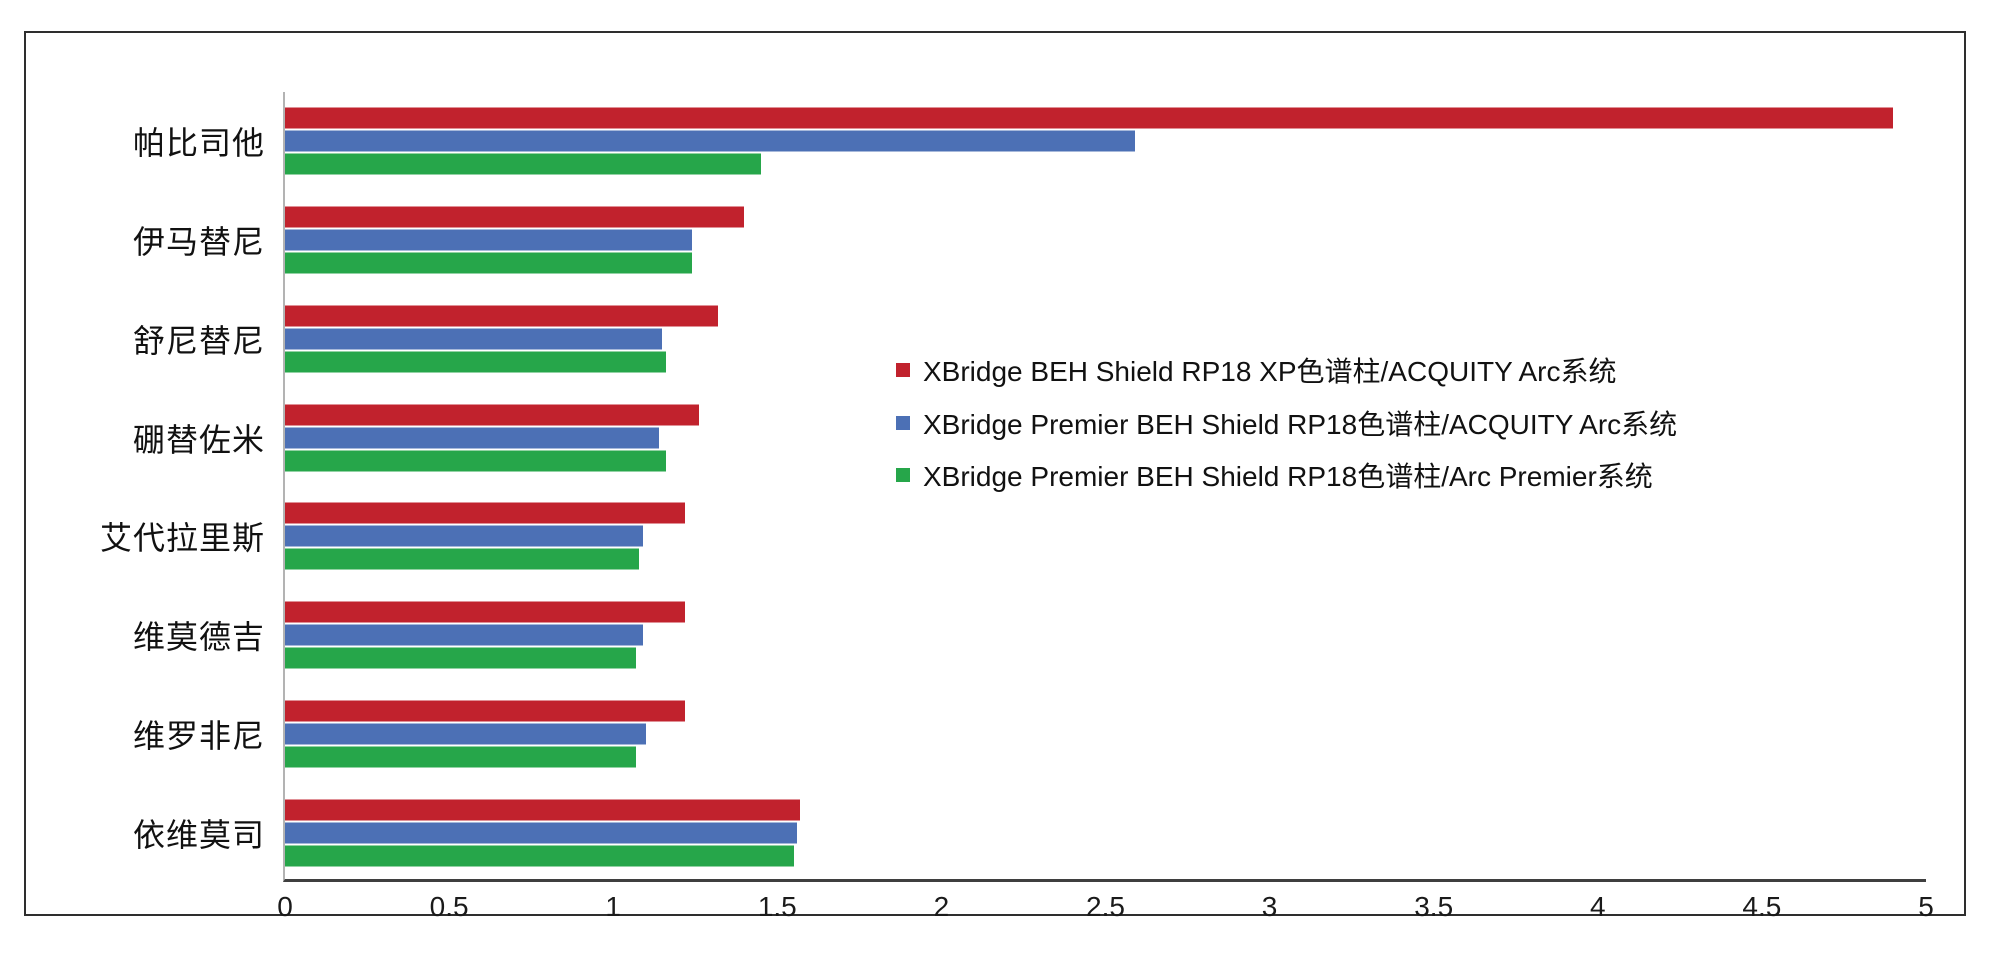 The image size is (2000, 953). I want to click on legend-swatch-blue-icon, so click(903, 422).